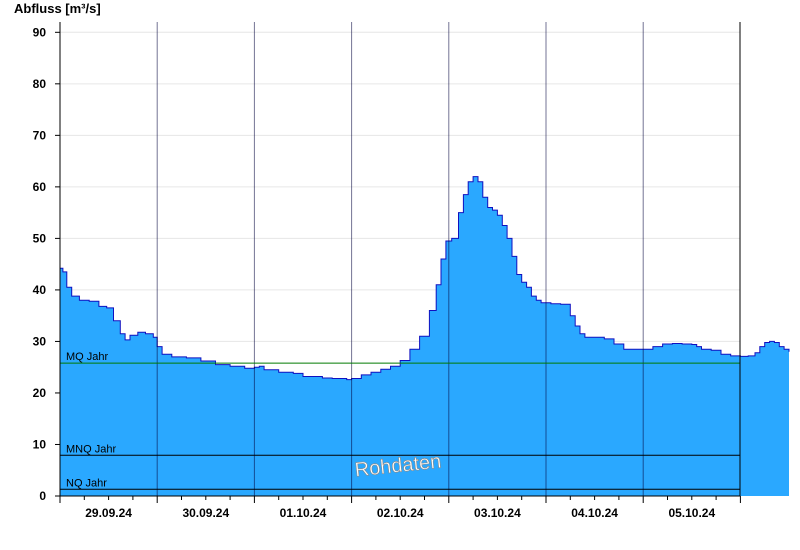 This screenshot has width=800, height=550. I want to click on y-tick-label: 60, so click(40, 187).